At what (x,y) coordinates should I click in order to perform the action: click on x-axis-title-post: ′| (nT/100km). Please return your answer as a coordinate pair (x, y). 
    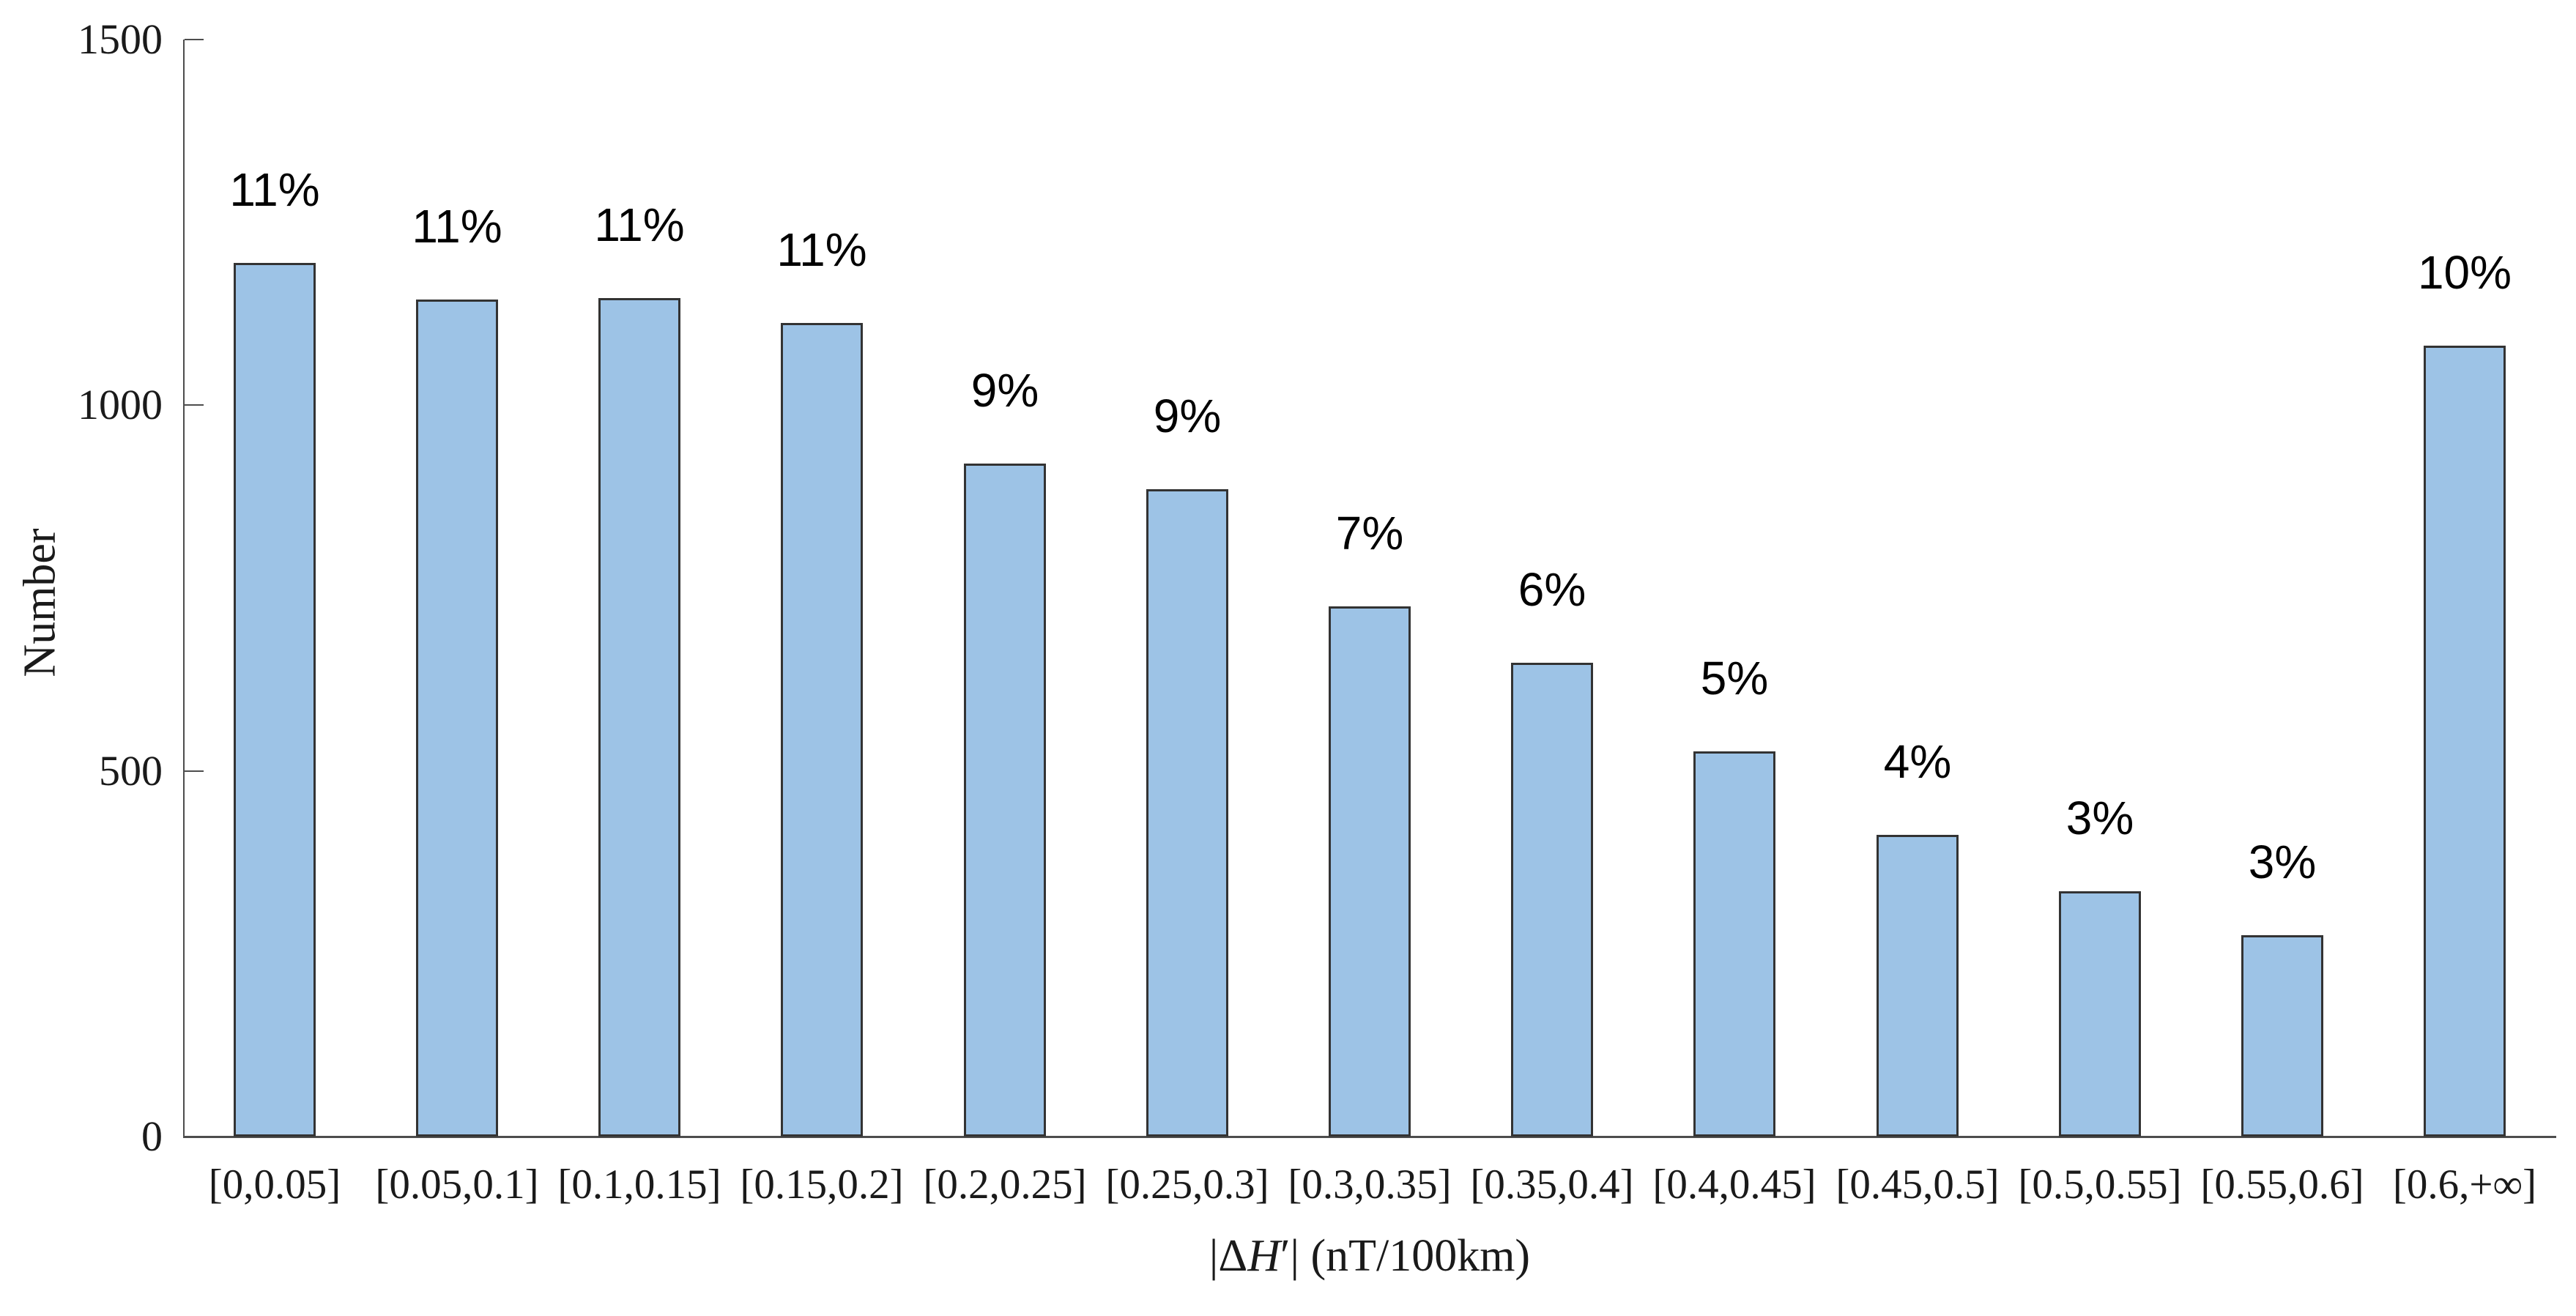
    Looking at the image, I should click on (1405, 1256).